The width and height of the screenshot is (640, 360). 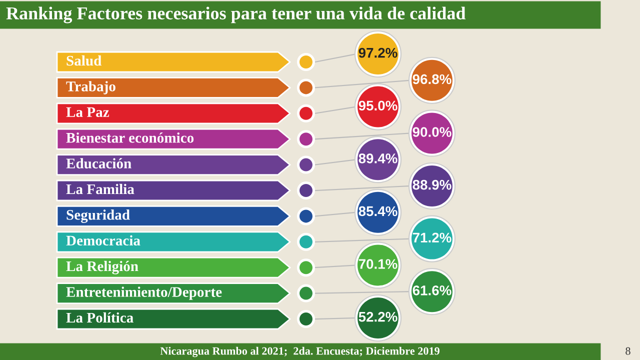 I want to click on category-label: Trabajo, so click(x=91, y=87).